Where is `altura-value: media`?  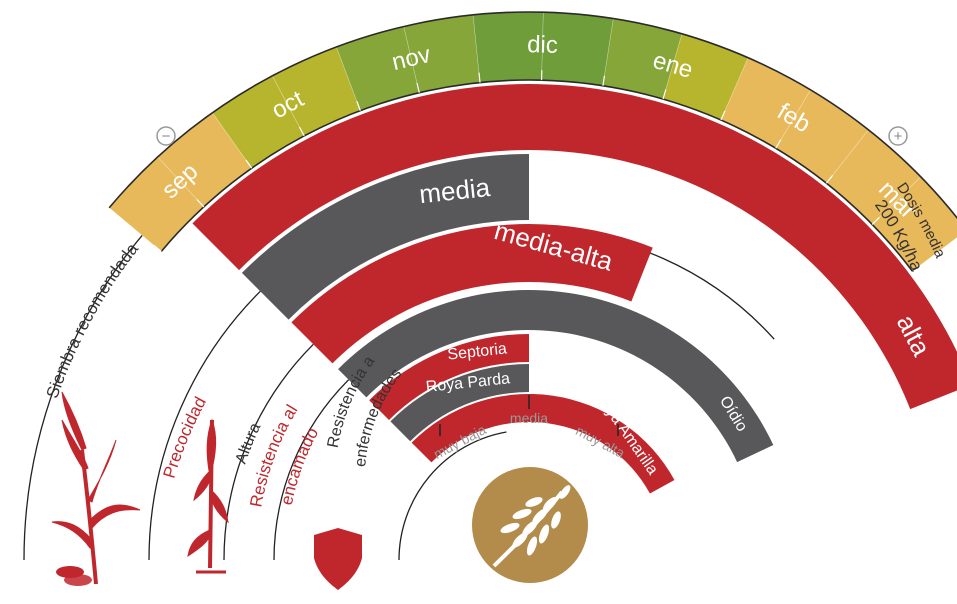
altura-value: media is located at coordinates (455, 190).